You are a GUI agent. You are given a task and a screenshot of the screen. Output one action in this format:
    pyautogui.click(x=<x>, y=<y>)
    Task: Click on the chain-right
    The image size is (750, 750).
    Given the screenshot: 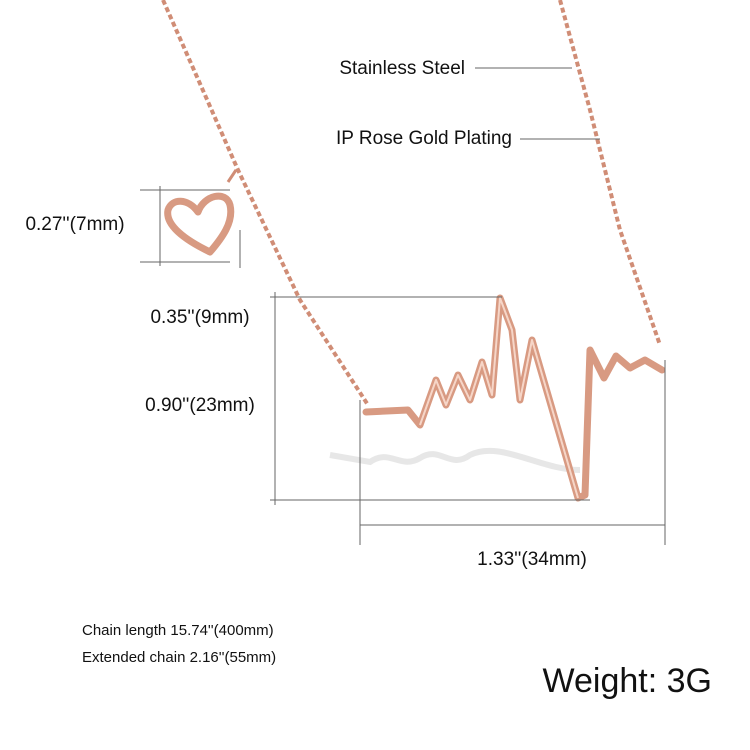 What is the action you would take?
    pyautogui.click(x=610, y=173)
    